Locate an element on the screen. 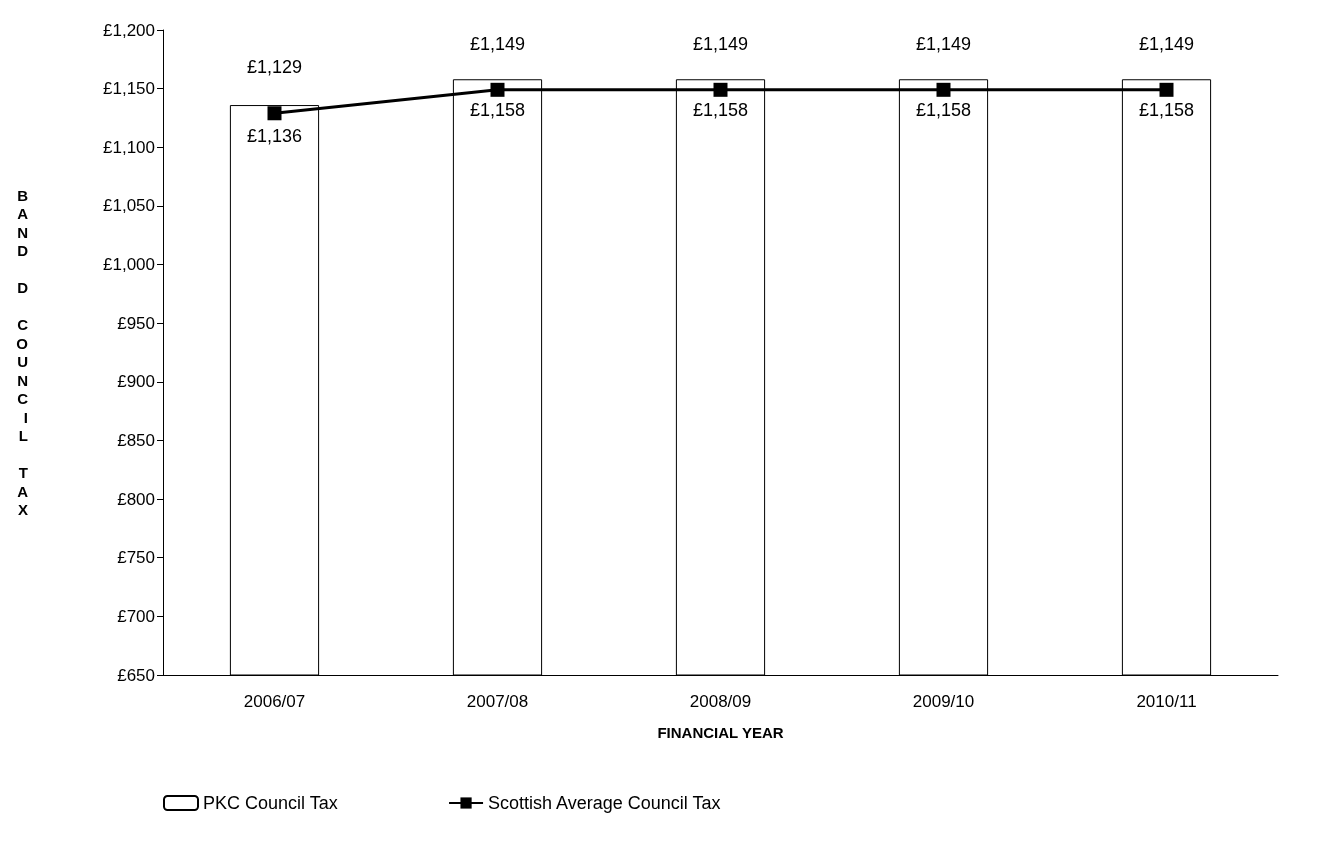  y-tick-label: £1,050 is located at coordinates (129, 206).